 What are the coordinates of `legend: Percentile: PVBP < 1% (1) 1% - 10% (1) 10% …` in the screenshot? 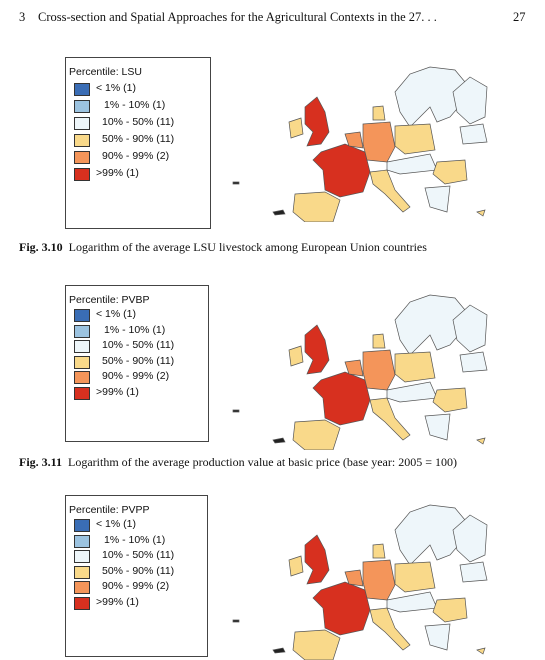 It's located at (137, 363).